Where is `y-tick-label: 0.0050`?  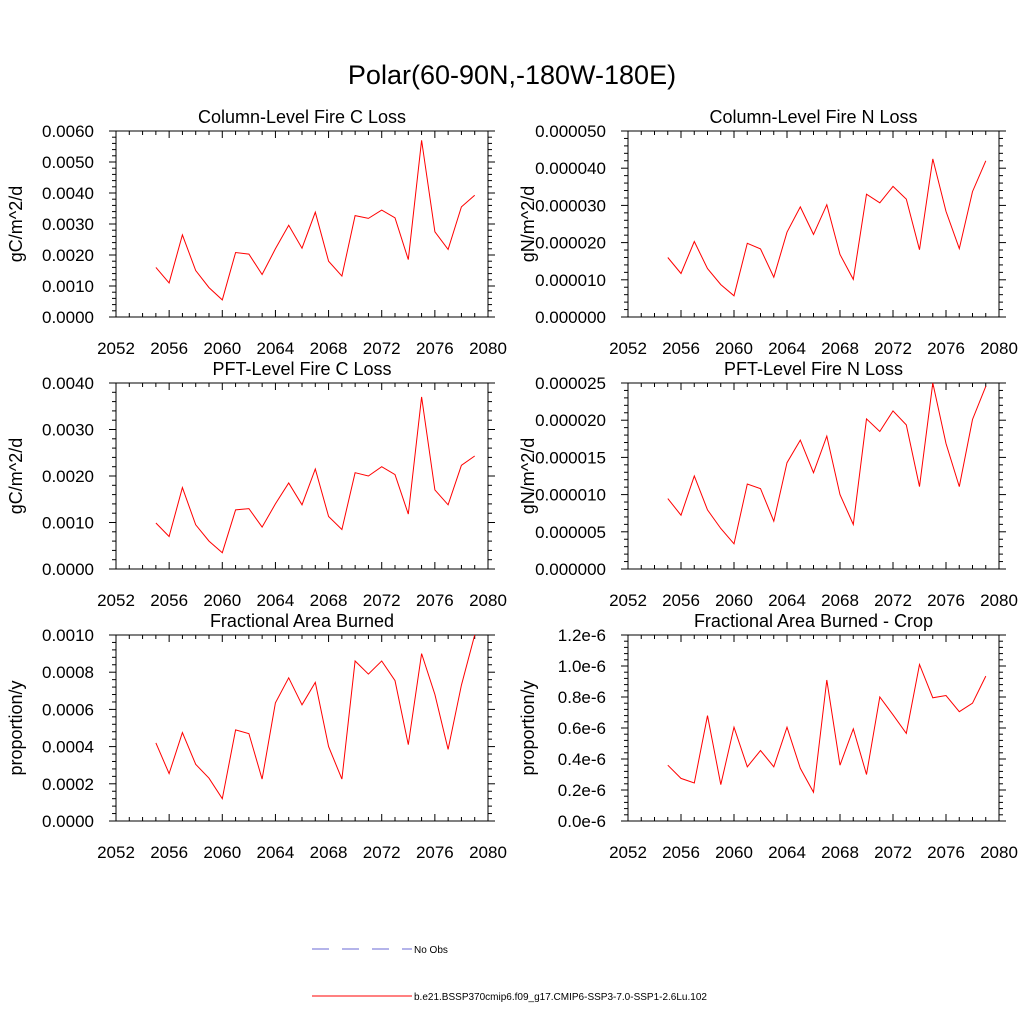 y-tick-label: 0.0050 is located at coordinates (68, 162).